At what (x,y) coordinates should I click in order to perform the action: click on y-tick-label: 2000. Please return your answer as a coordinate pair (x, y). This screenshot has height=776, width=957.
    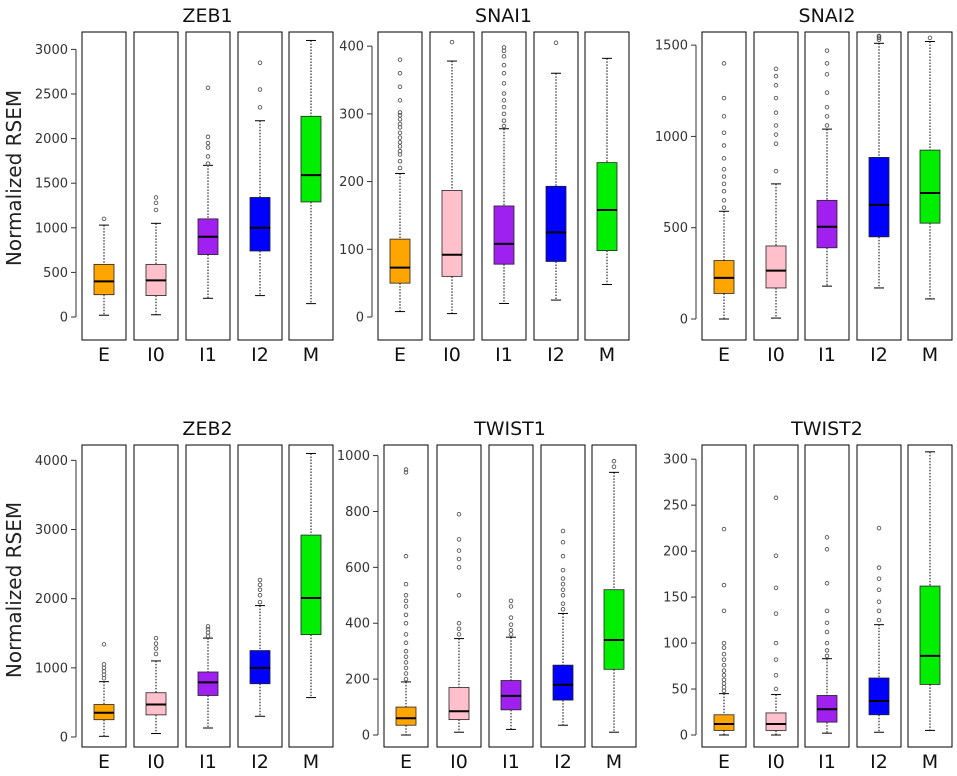
    Looking at the image, I should click on (51, 599).